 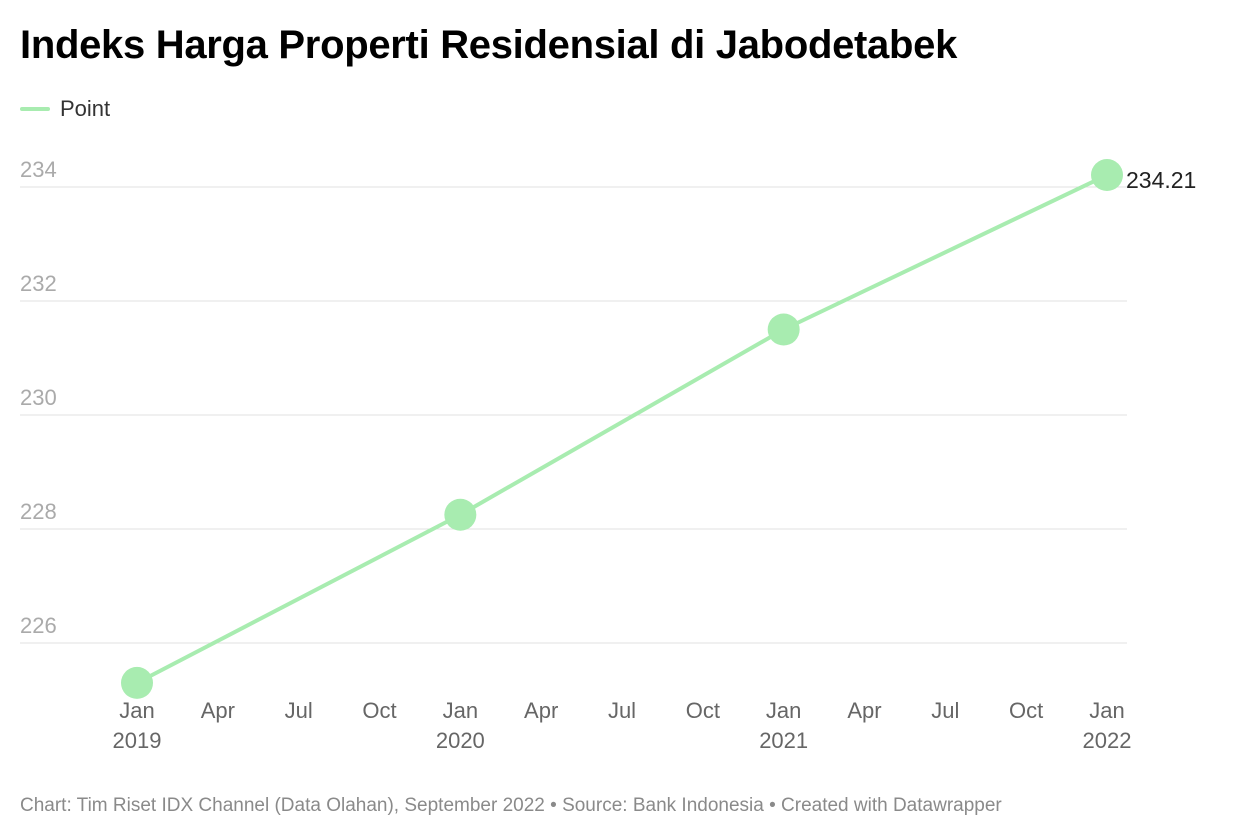 What do you see at coordinates (85, 108) in the screenshot?
I see `legend-label: Point` at bounding box center [85, 108].